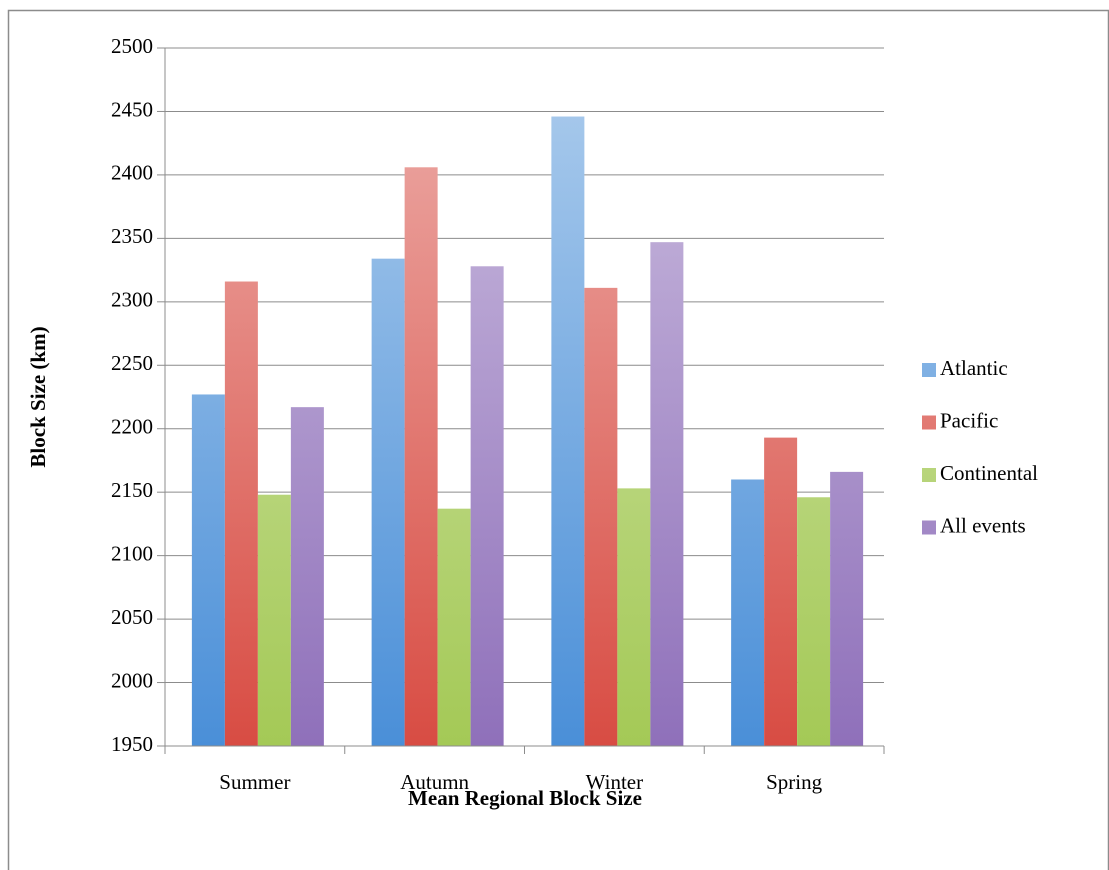  I want to click on x-axis-title: Mean Regional Block Size, so click(525, 798).